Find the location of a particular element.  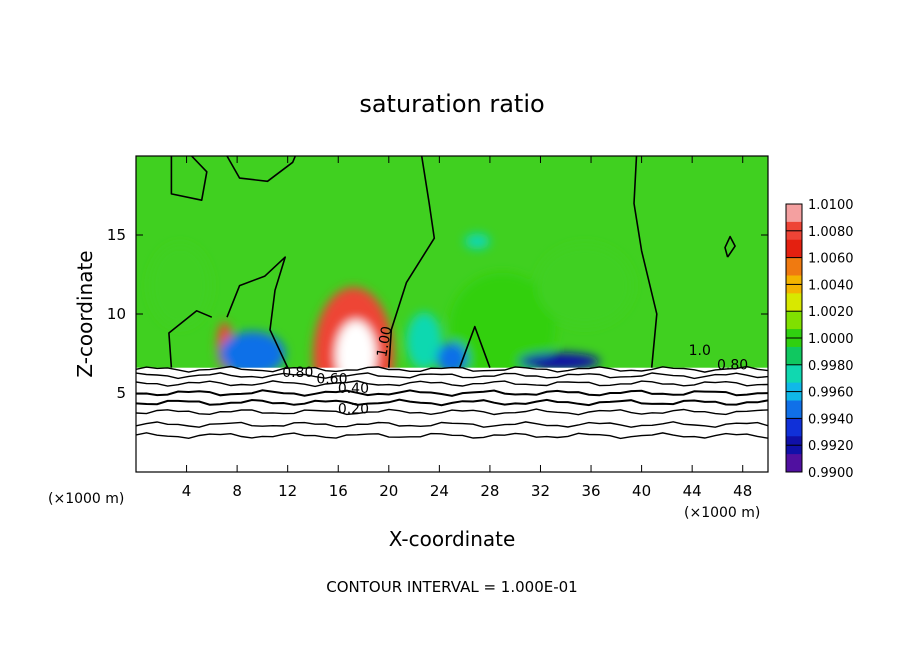

contour-label: 0.60 is located at coordinates (331, 380).